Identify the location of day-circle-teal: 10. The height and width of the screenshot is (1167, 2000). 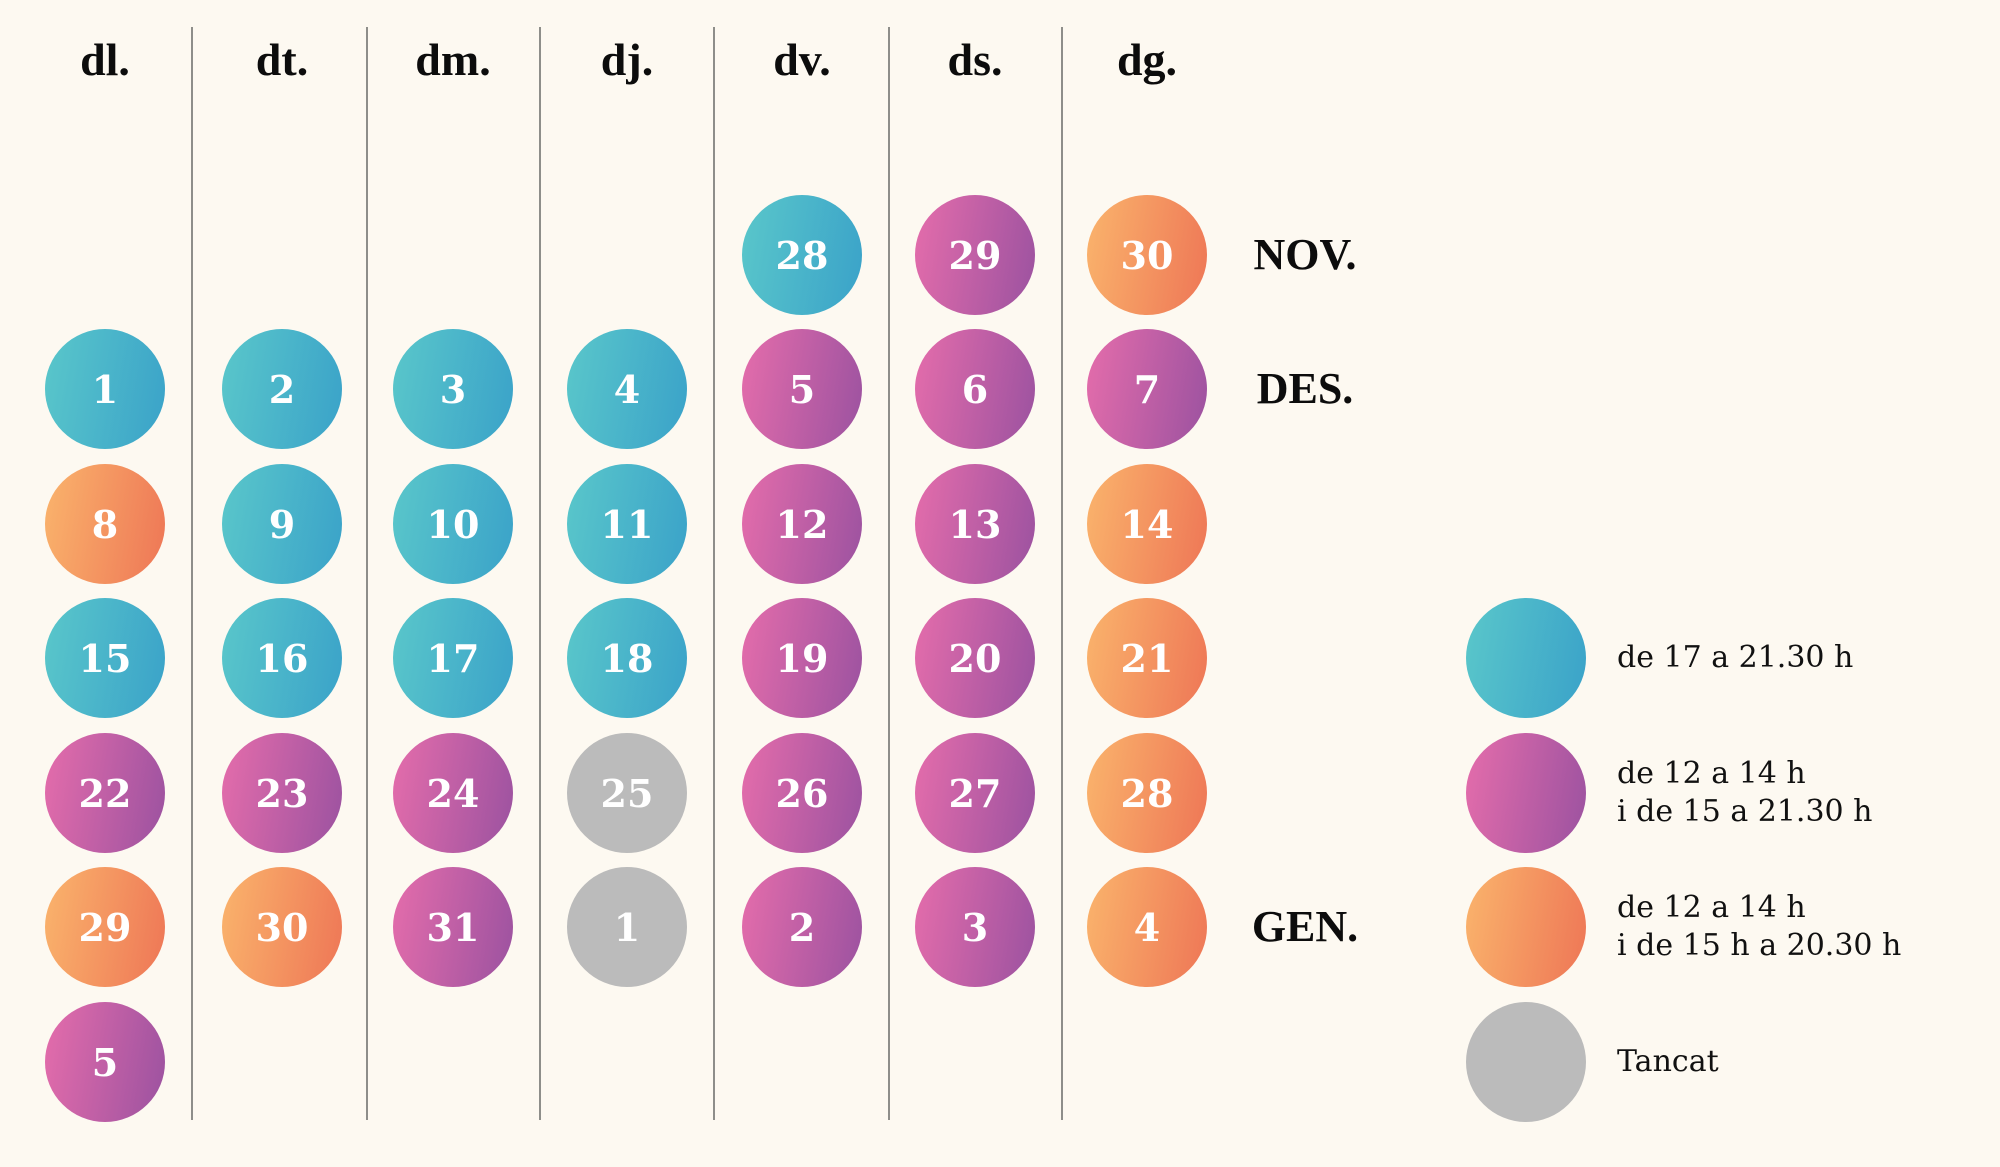
(453, 524).